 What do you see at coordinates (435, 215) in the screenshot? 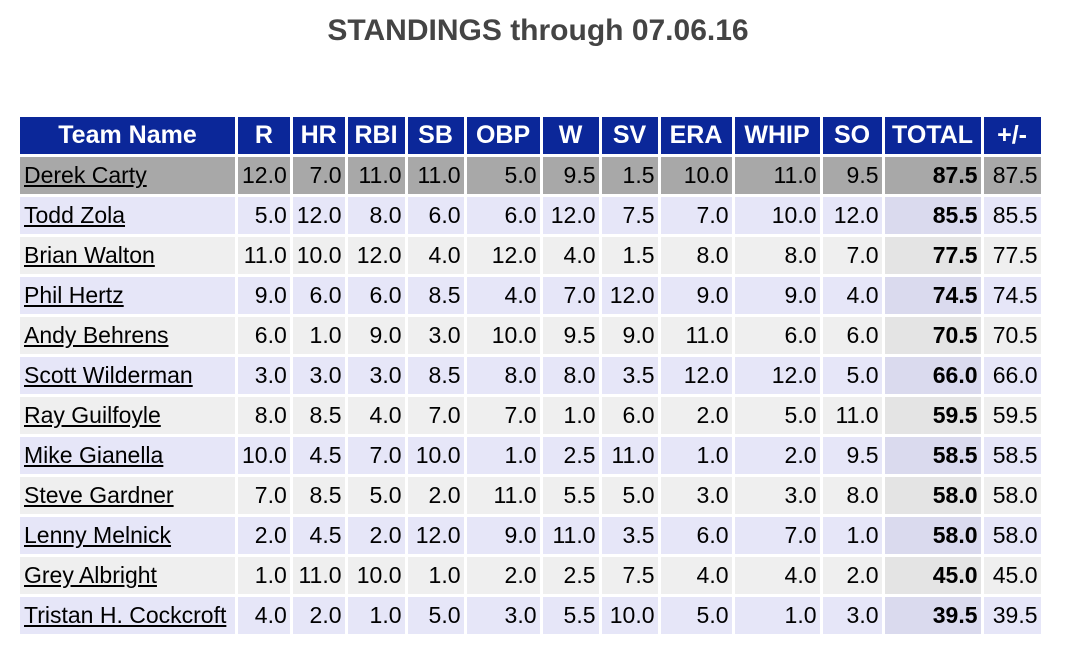
I see `stat-cell-sb: 6.0` at bounding box center [435, 215].